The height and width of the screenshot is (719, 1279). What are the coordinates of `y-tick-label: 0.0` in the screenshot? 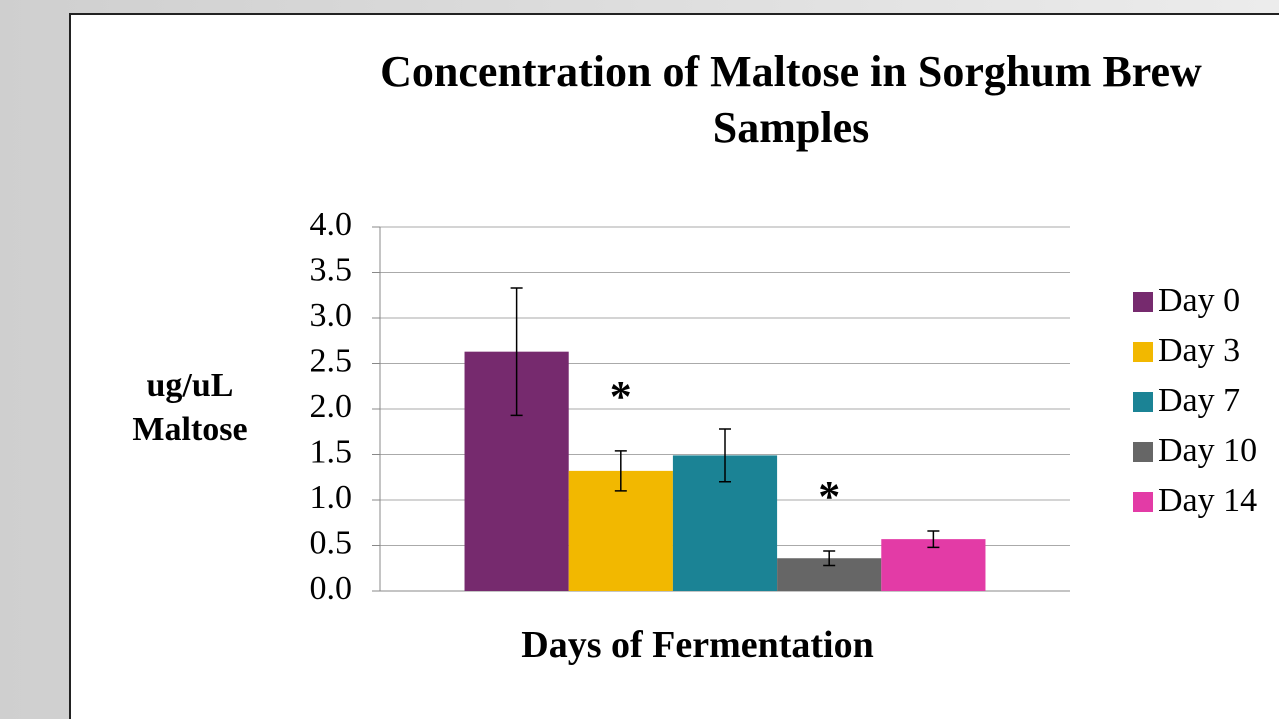 It's located at (331, 588).